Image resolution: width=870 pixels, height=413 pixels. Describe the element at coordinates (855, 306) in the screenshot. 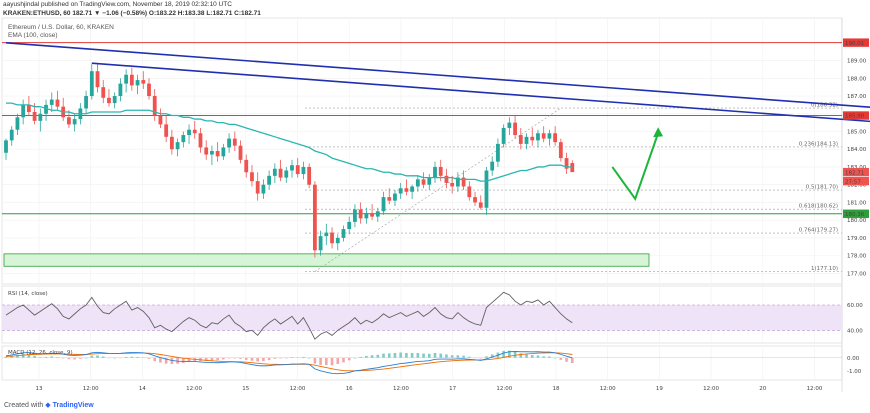

I see `rsi-tick-label: 60.00` at that location.